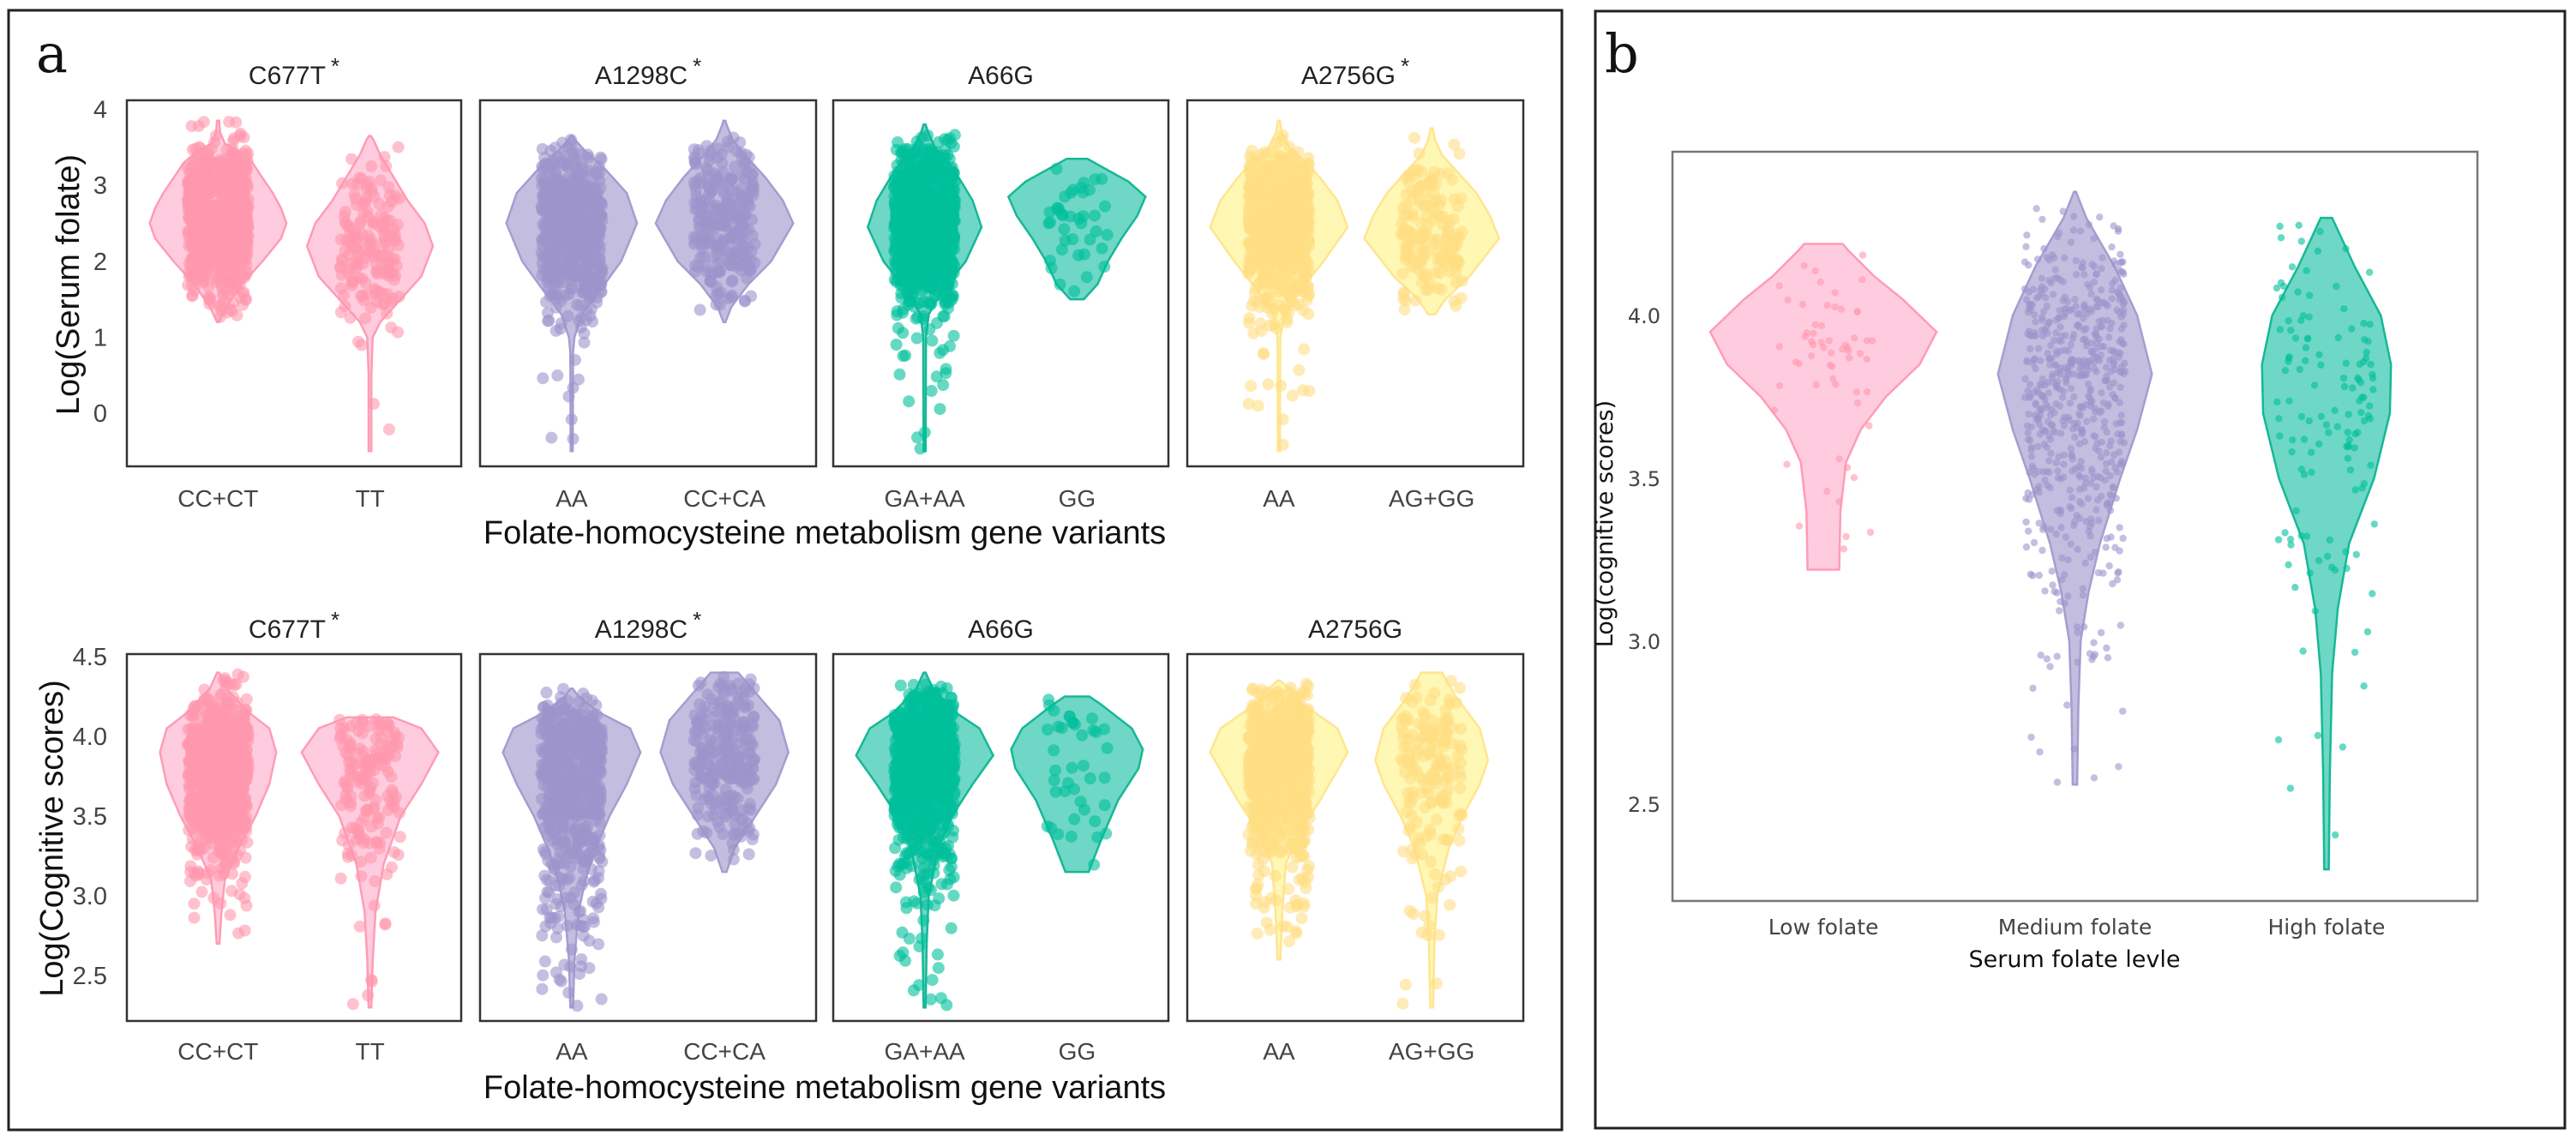  I want to click on y-tick-label: 3, so click(100, 186).